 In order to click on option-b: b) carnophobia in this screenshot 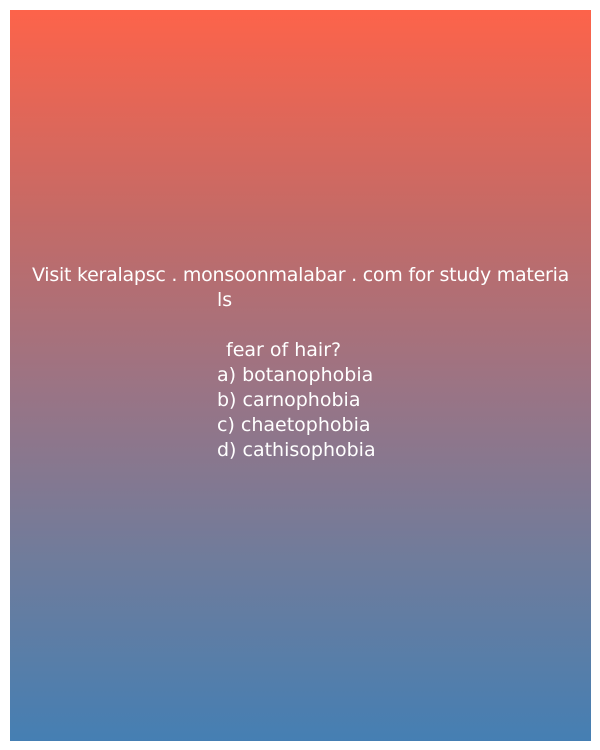, I will do `click(289, 400)`.